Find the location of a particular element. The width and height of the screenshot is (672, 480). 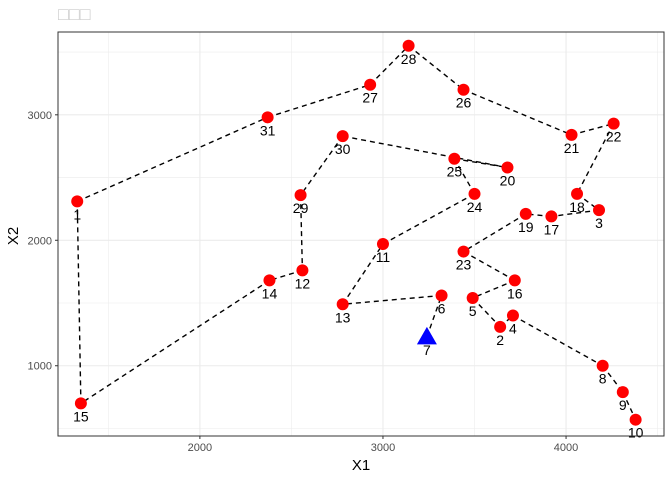

x-tick-label: 3000 is located at coordinates (383, 448).